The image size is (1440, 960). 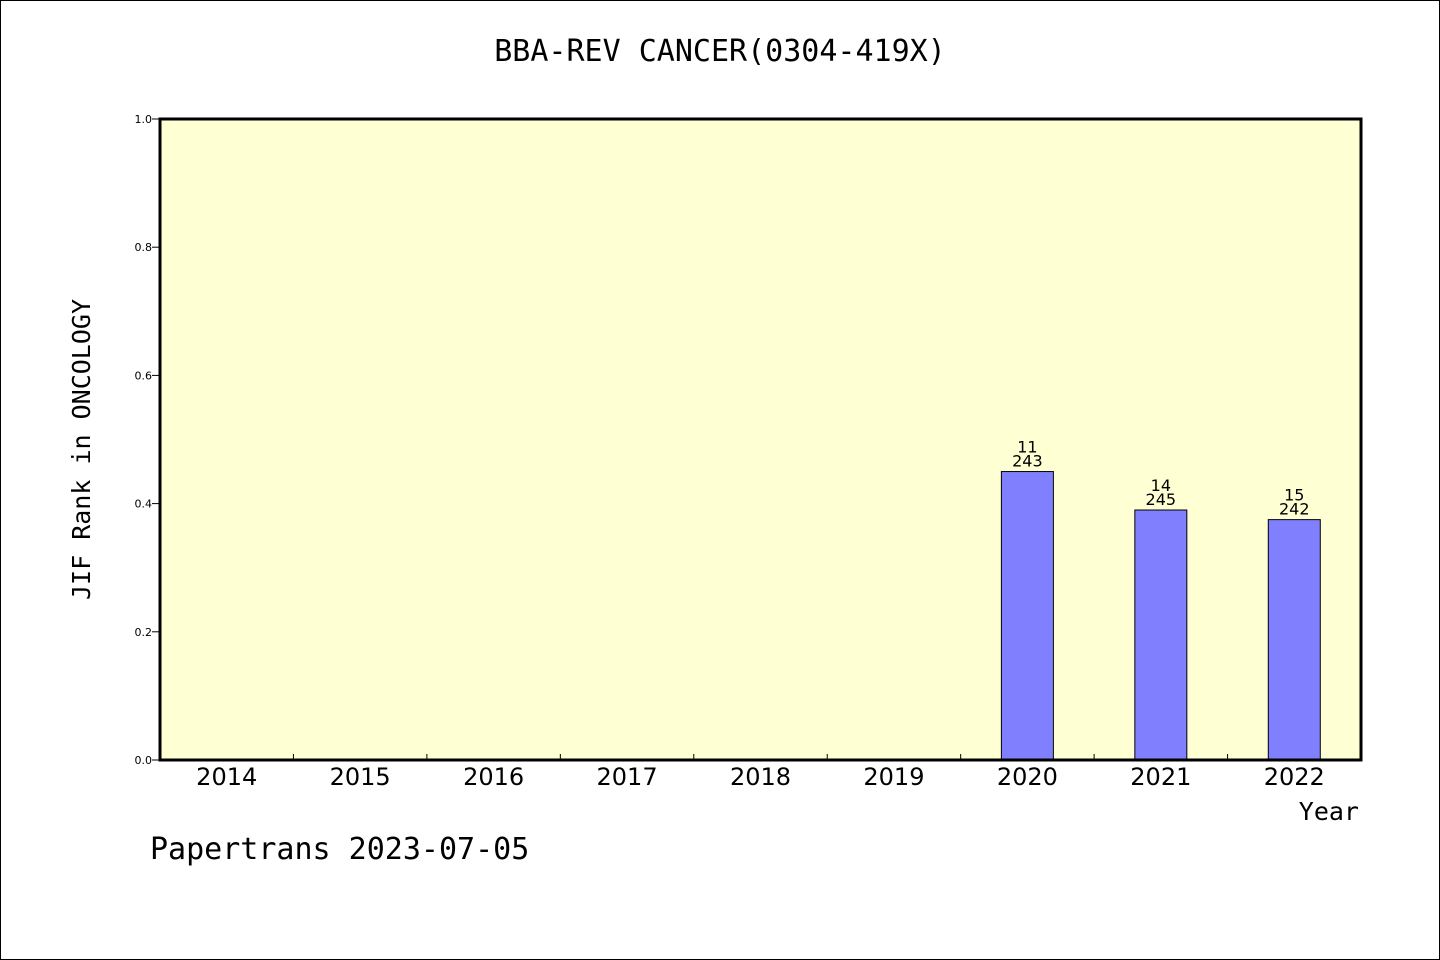 I want to click on bar-2021, so click(x=1161, y=635).